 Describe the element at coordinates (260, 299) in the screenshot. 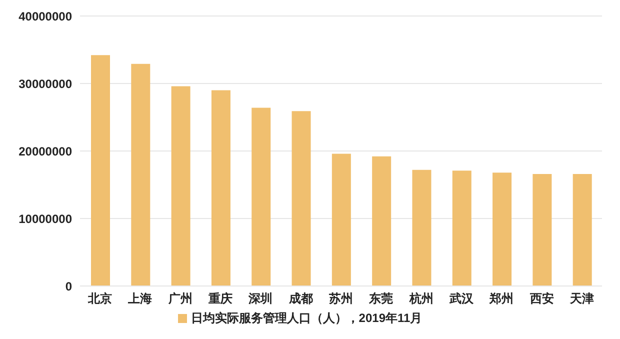

I see `x-tick-label: 深圳` at that location.